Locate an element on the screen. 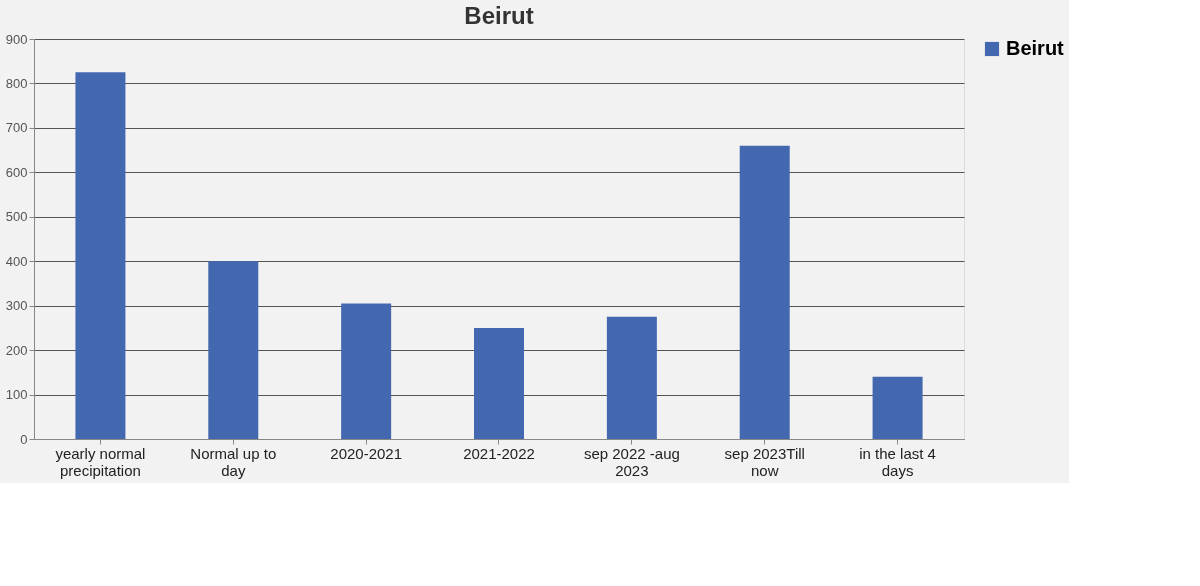  x-tick-label: yearly normal precipitation is located at coordinates (100, 461).